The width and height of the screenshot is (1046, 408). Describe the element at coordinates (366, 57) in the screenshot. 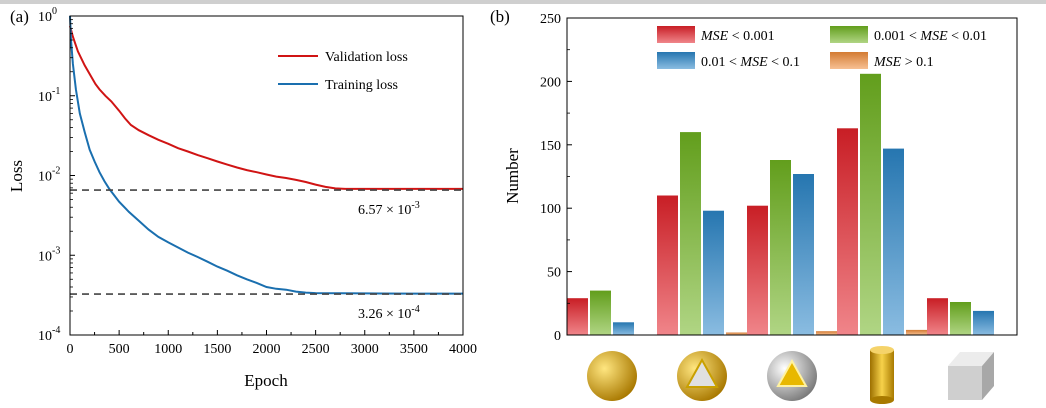

I see `legend-validation-label: Validation loss` at that location.